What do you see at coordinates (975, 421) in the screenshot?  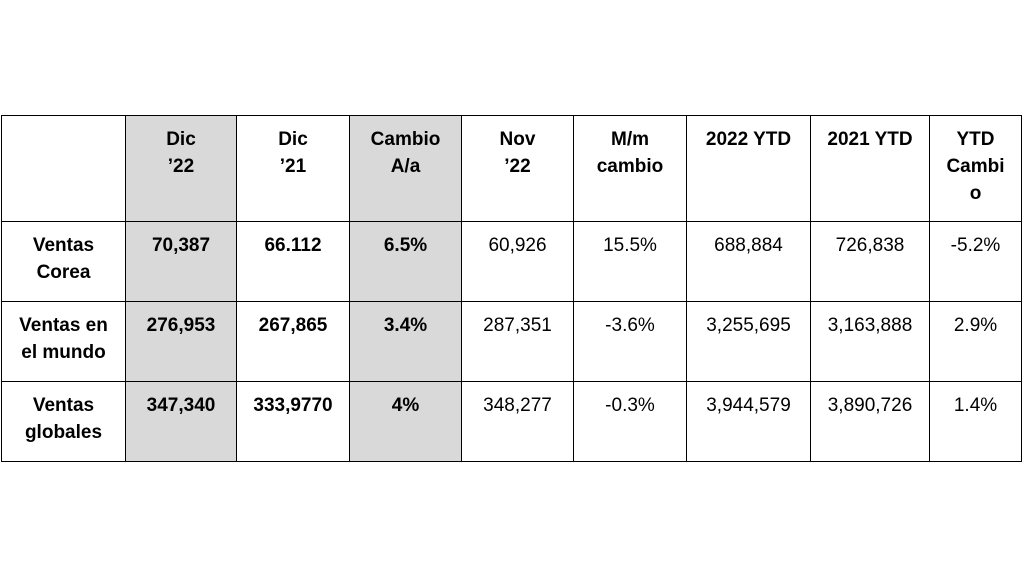 I see `table-cell: 1.4%` at bounding box center [975, 421].